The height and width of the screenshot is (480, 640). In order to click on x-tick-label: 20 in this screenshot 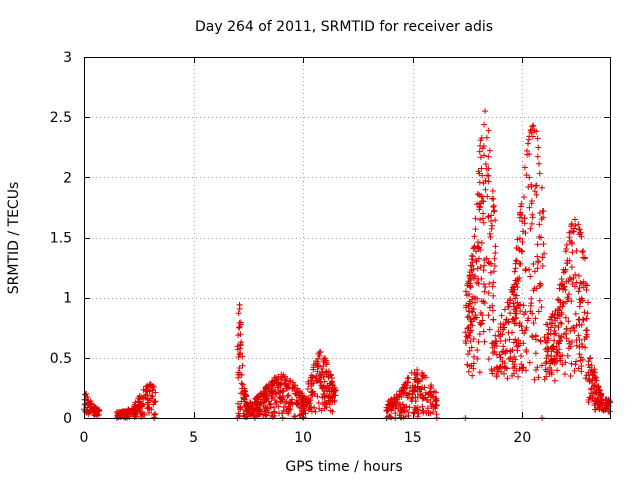, I will do `click(522, 438)`.